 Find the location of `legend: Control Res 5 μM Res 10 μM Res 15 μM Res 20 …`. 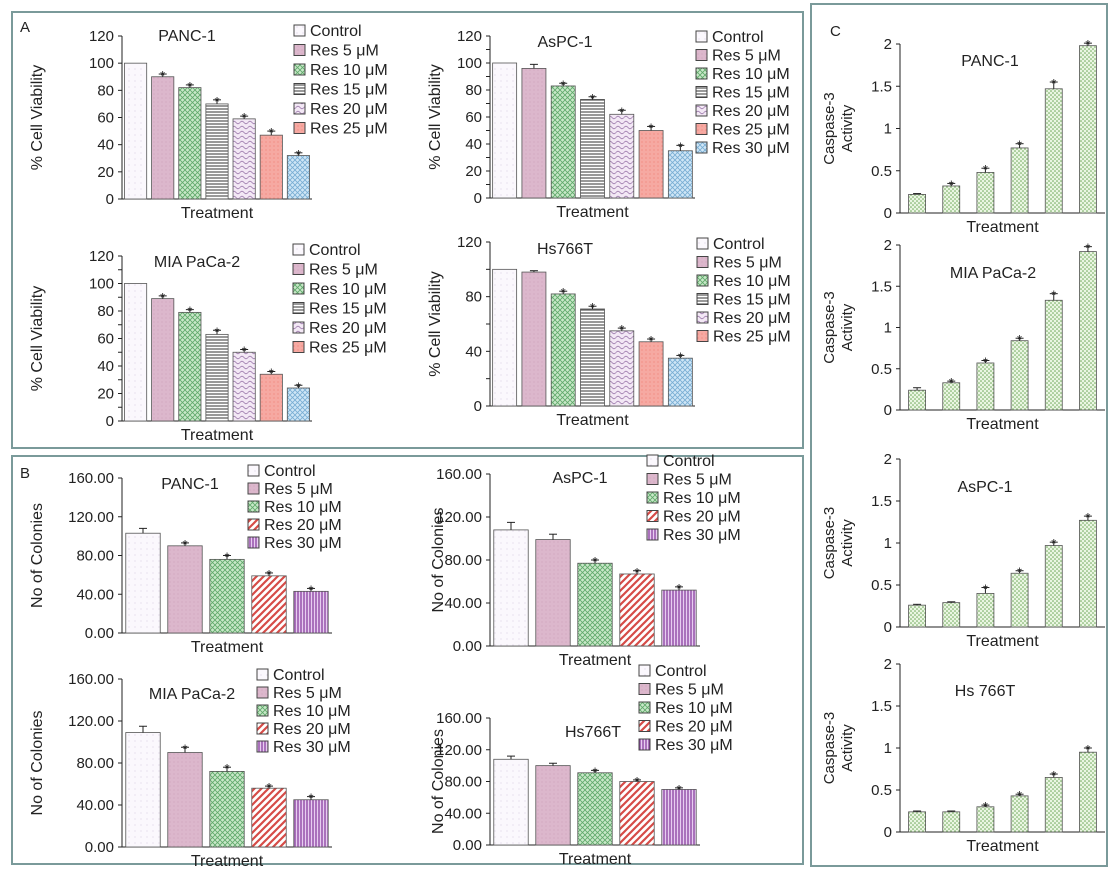

legend: Control Res 5 μM Res 10 μM Res 15 μM Res 20 … is located at coordinates (340, 80).